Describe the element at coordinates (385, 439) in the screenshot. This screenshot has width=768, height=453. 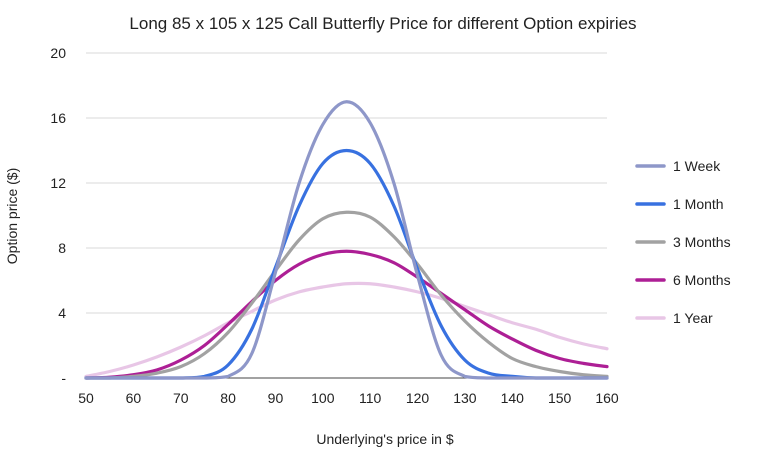
I see `x-axis-label: Underlying's price in $` at that location.